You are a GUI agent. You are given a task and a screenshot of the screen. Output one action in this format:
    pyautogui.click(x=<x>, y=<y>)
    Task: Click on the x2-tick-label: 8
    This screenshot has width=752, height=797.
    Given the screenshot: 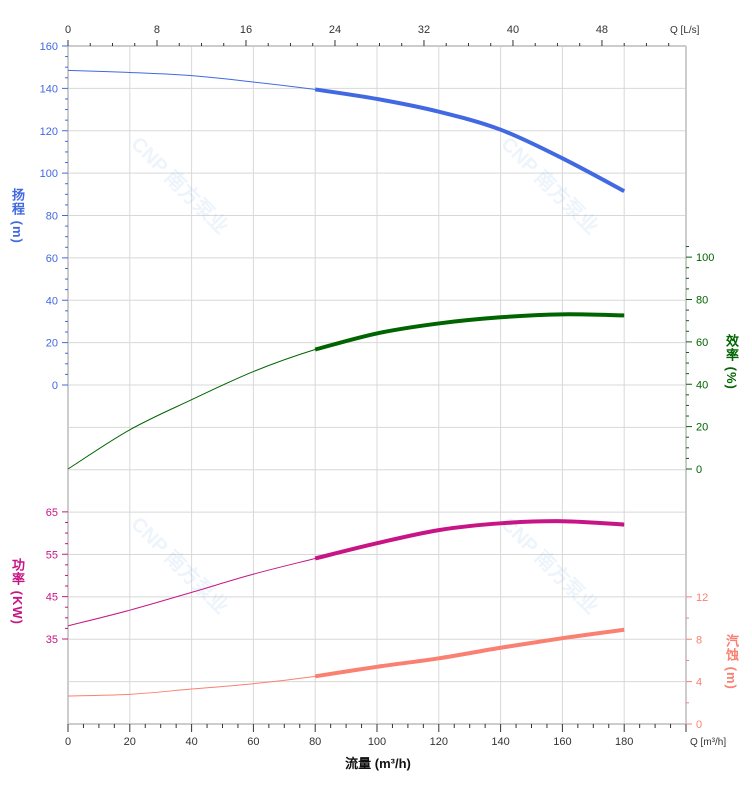 What is the action you would take?
    pyautogui.click(x=157, y=30)
    